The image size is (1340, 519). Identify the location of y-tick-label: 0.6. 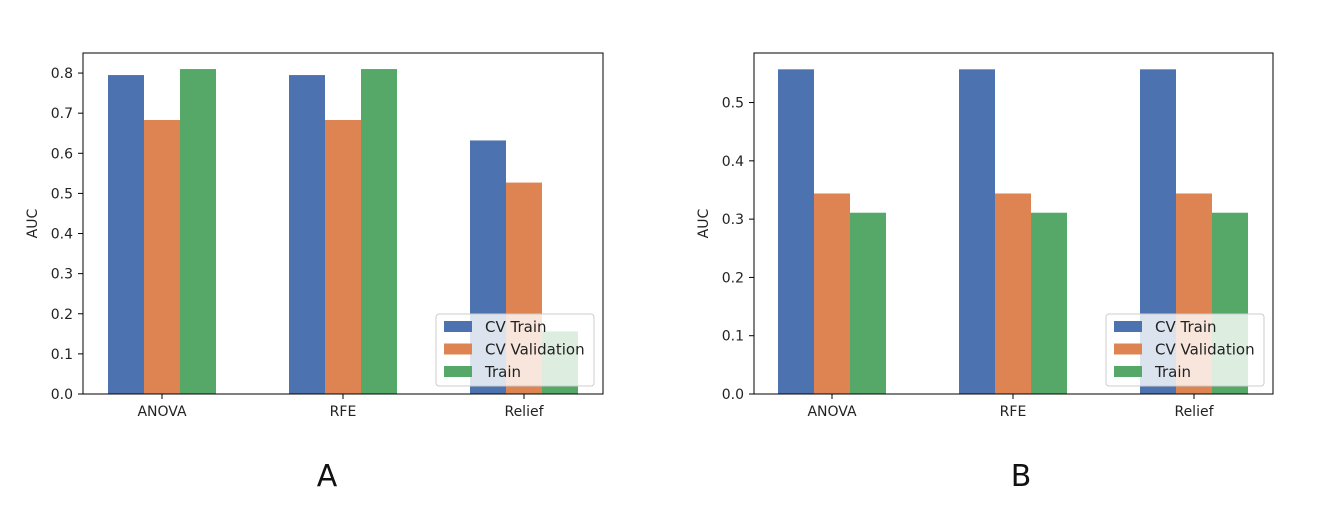
(62, 154).